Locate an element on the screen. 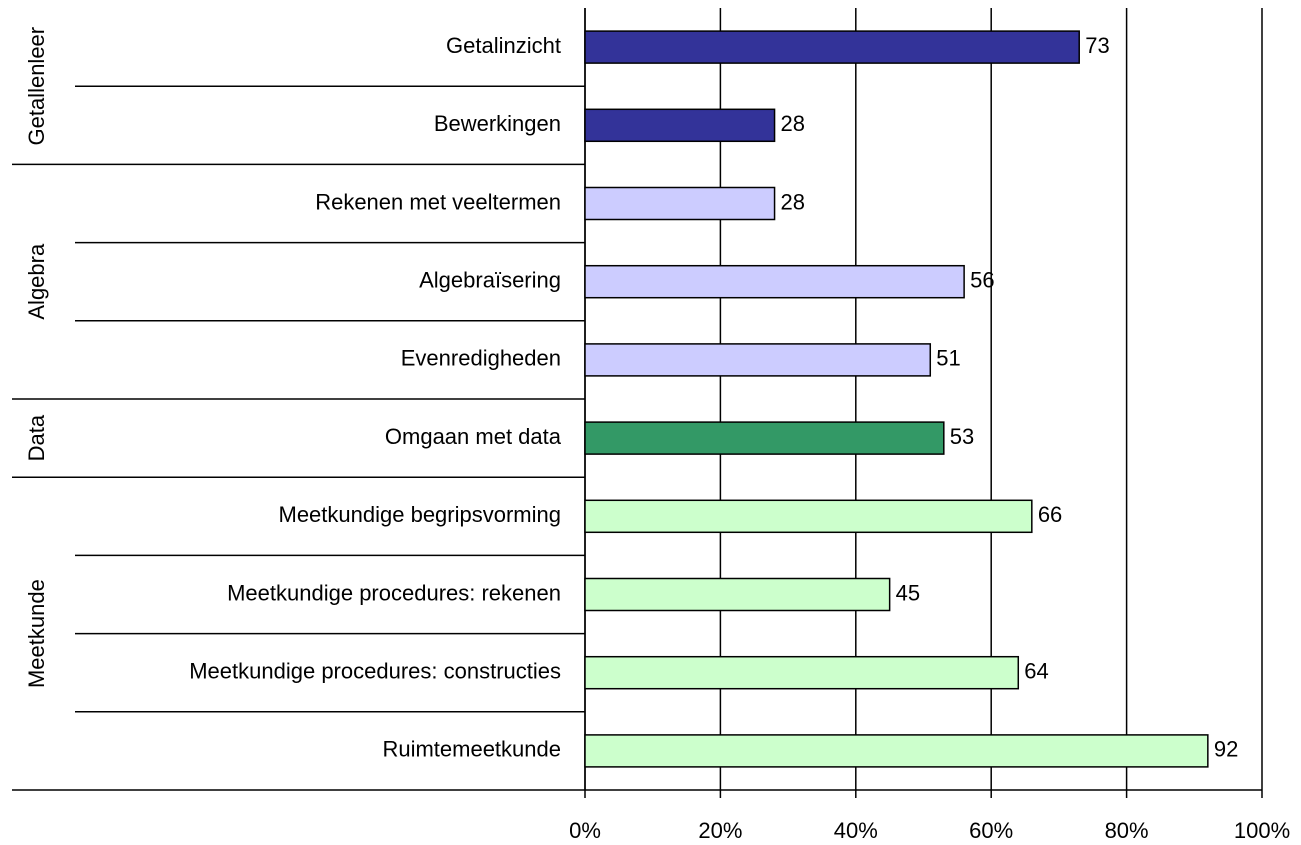 This screenshot has height=845, width=1301. category-label: Meetkundige begripsvorming is located at coordinates (420, 514).